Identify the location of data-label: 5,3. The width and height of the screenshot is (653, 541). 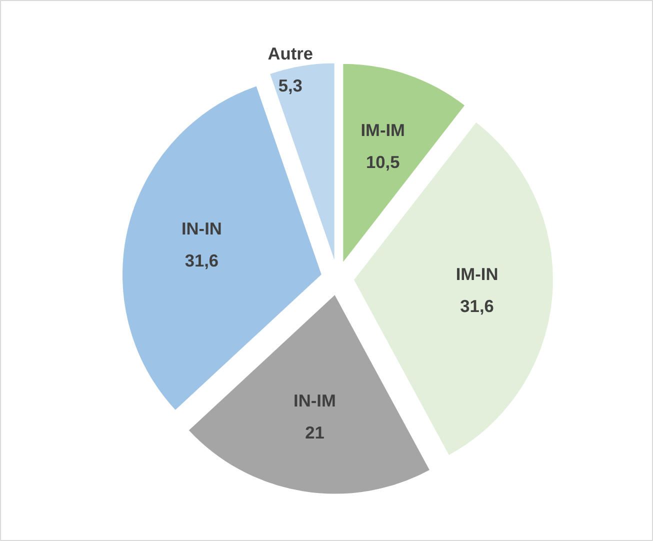
(290, 85).